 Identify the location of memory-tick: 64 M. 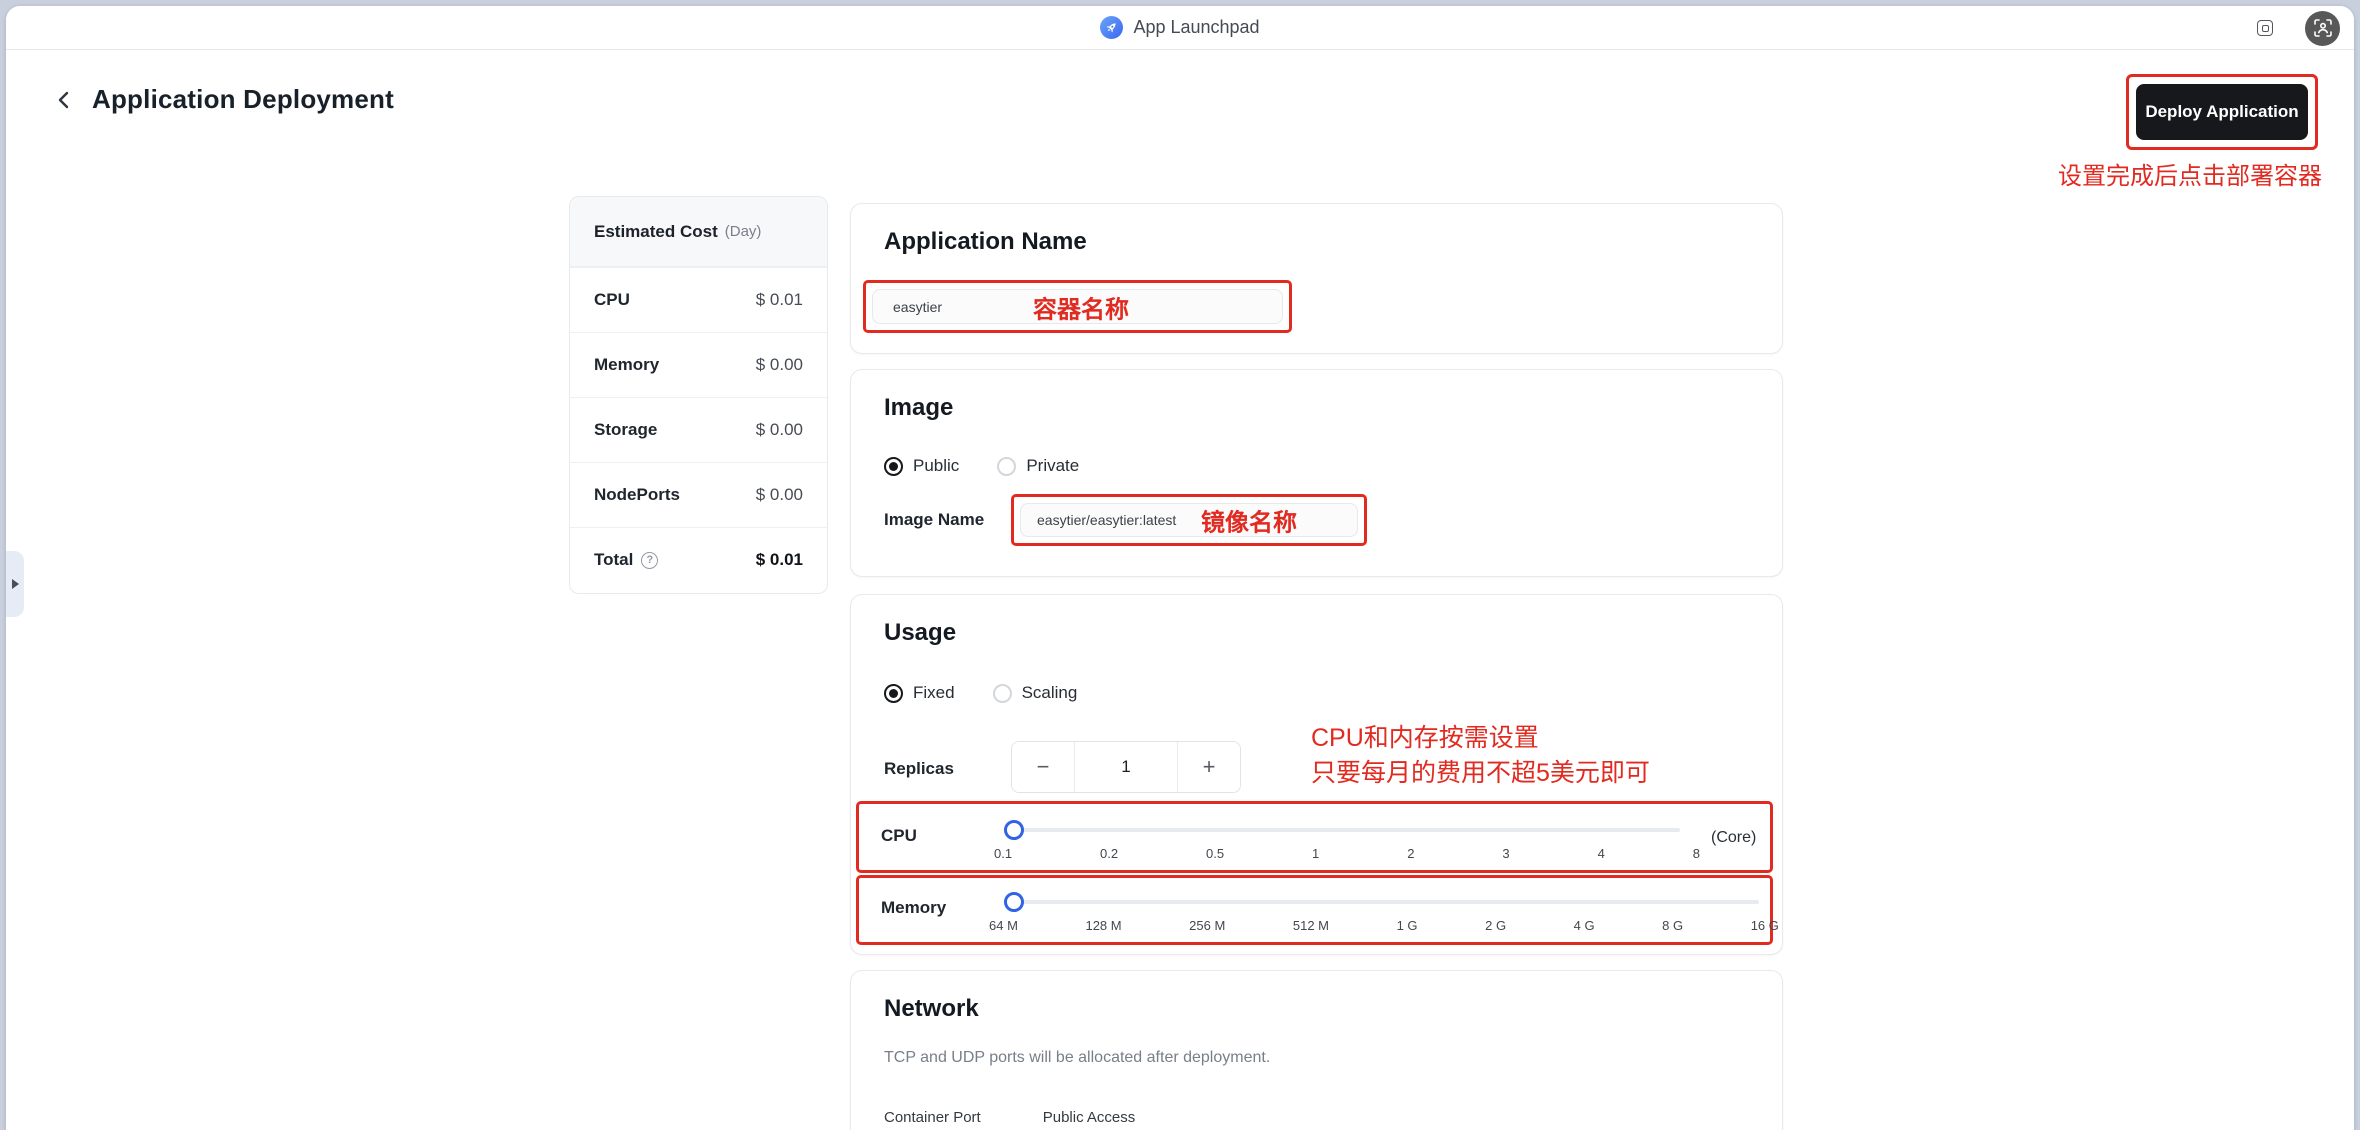
(1003, 925).